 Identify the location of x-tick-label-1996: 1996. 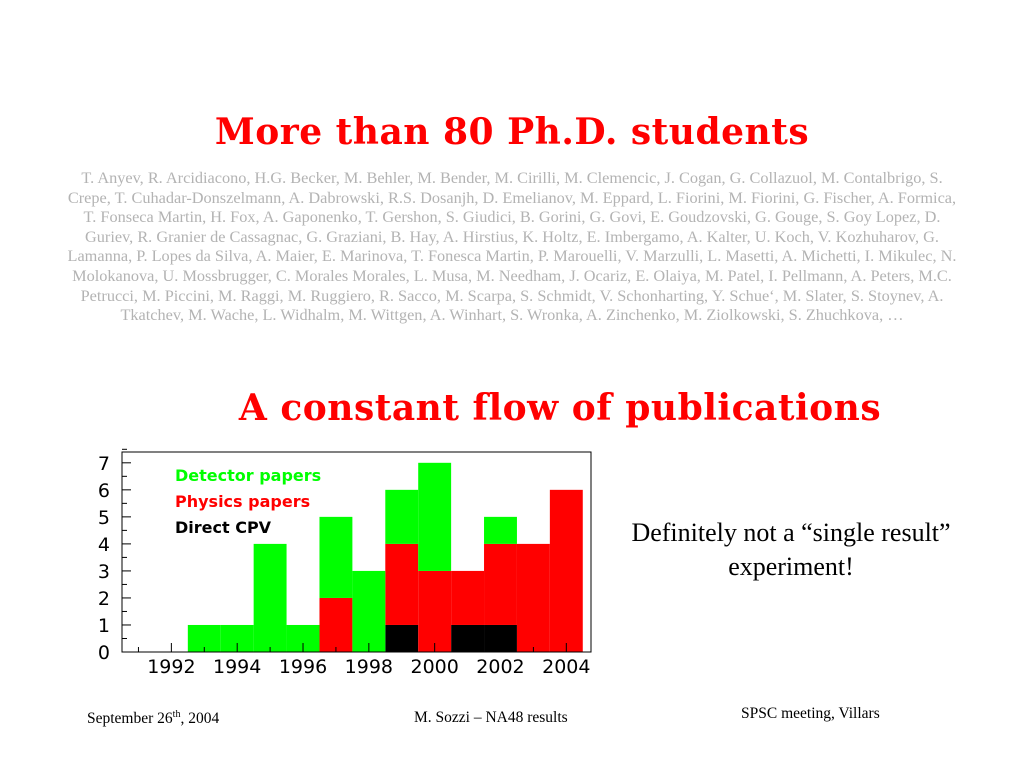
(303, 667).